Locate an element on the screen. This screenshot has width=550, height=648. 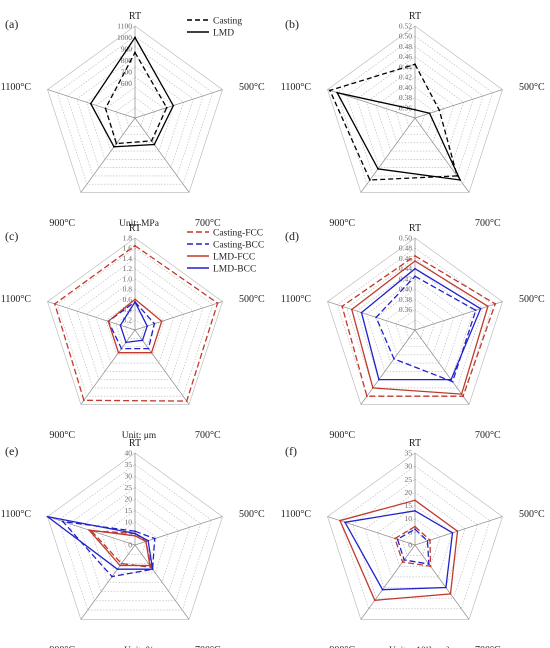
tick-label: 0.38 is located at coordinates (405, 299).